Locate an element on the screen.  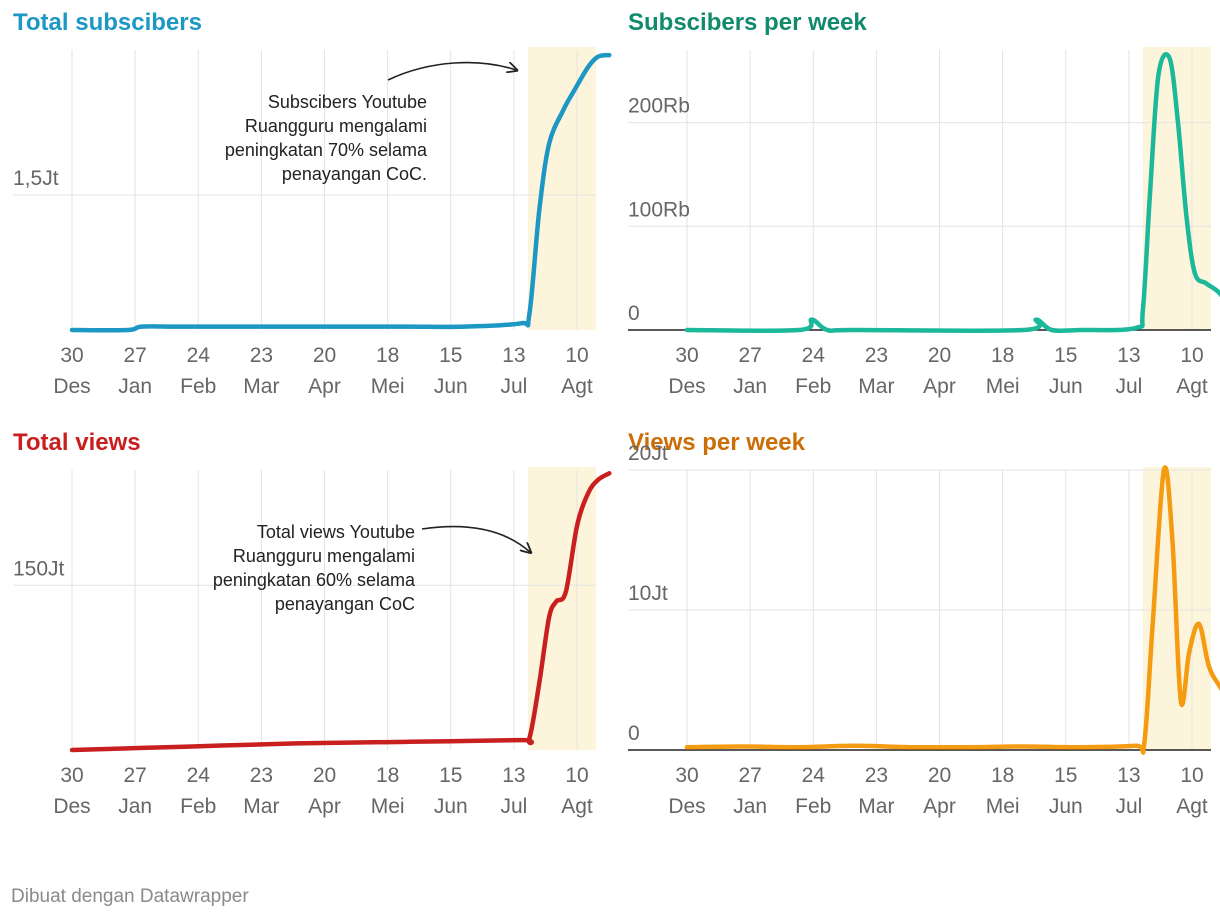
chart-title: Subscibers per week is located at coordinates (747, 22).